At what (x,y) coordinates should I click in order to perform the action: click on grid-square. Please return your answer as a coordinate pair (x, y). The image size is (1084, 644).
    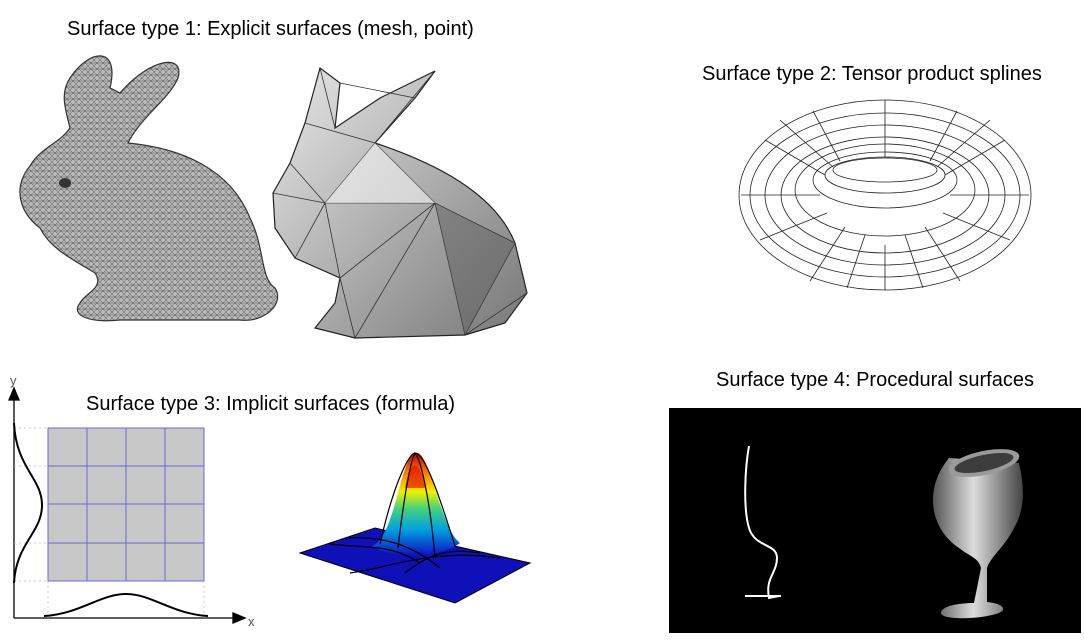
    Looking at the image, I should click on (109, 522).